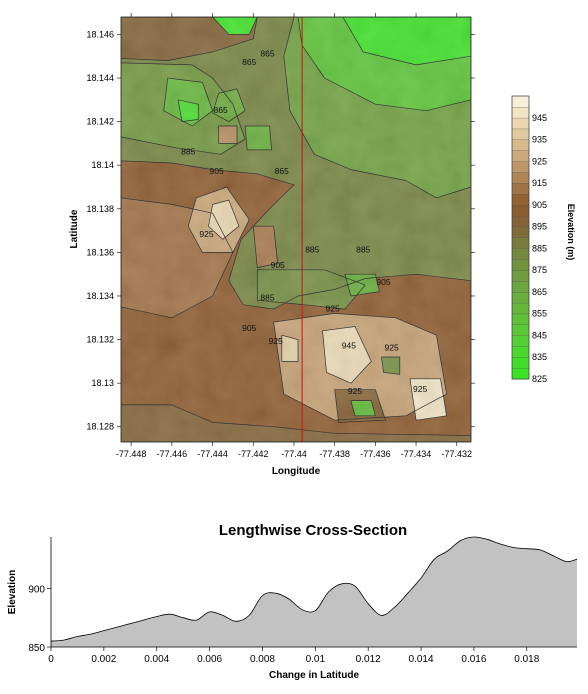  Describe the element at coordinates (296, 471) in the screenshot. I see `map-x-axis-label: Longitude` at that location.